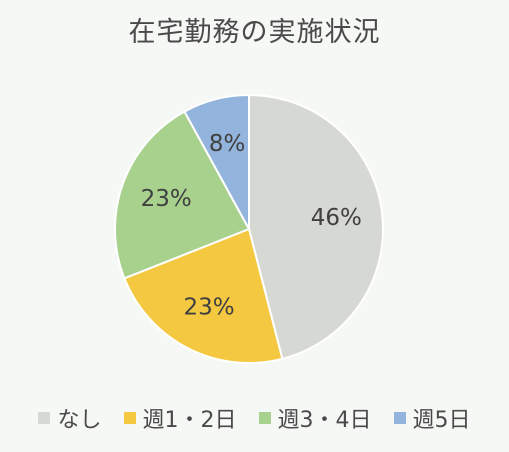  I want to click on slice-data-label-2: 23%, so click(166, 199).